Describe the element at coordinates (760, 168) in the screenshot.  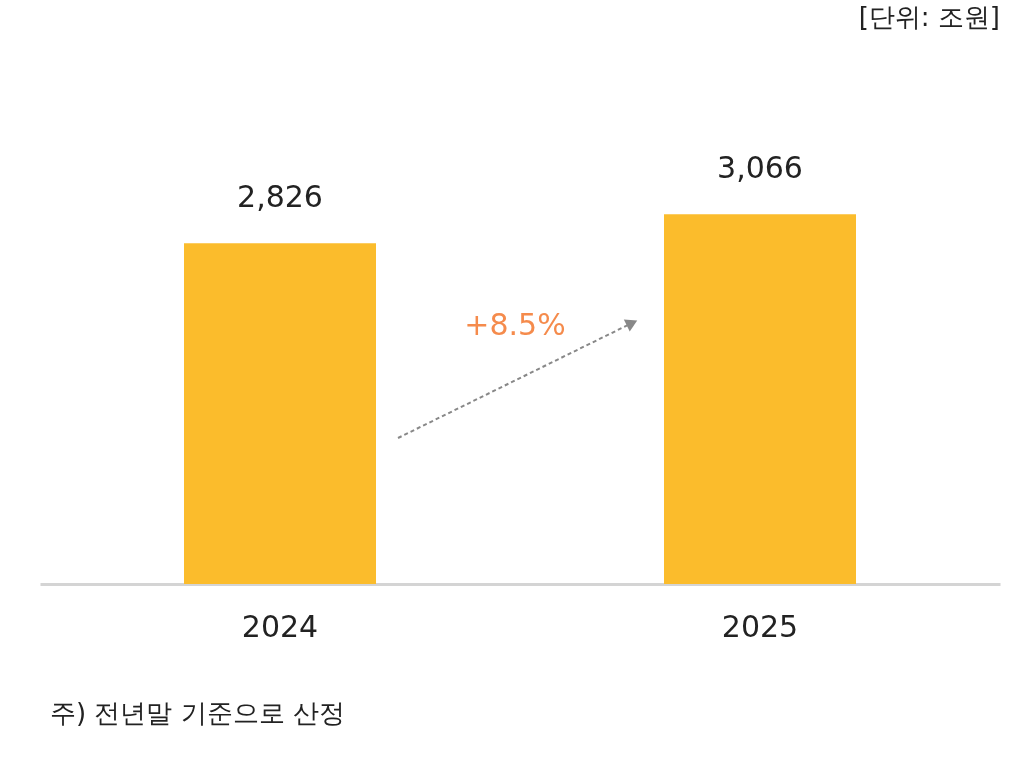
I see `data-label: 3,066` at that location.